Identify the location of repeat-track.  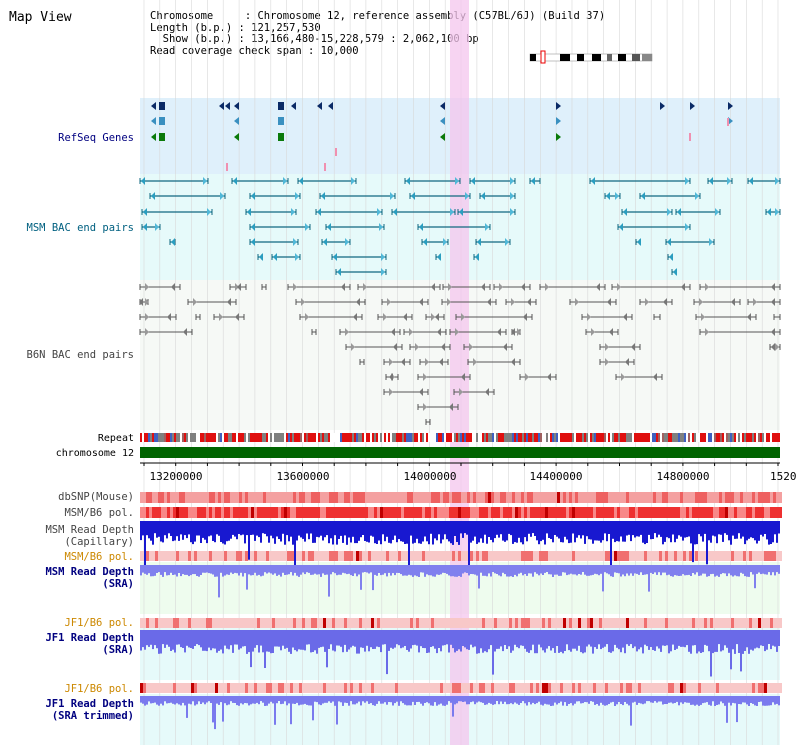
(460, 437).